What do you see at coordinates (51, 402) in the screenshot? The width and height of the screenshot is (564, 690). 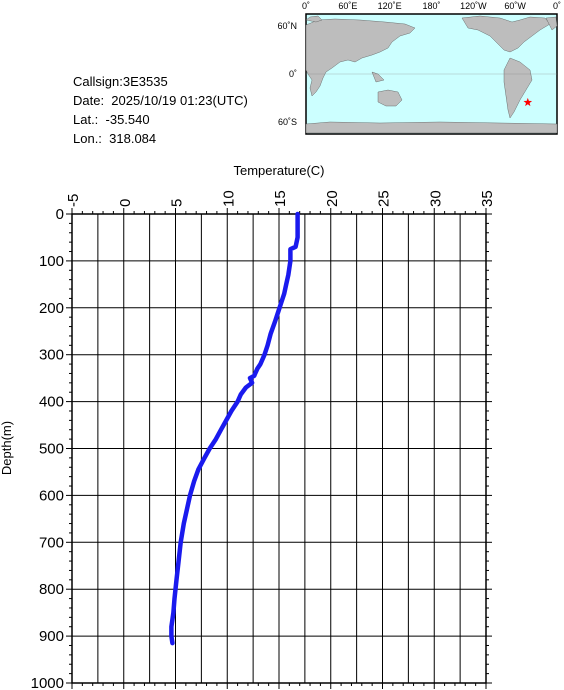 I see `y-tick-label: 400` at bounding box center [51, 402].